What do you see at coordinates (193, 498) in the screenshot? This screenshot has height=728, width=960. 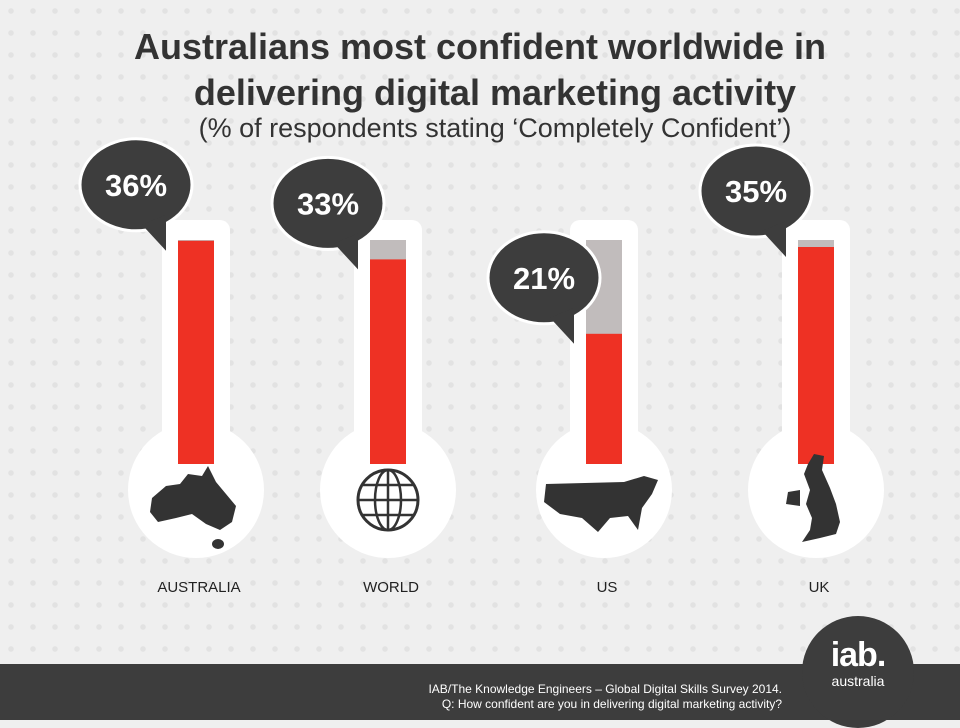 I see `australia-shape` at bounding box center [193, 498].